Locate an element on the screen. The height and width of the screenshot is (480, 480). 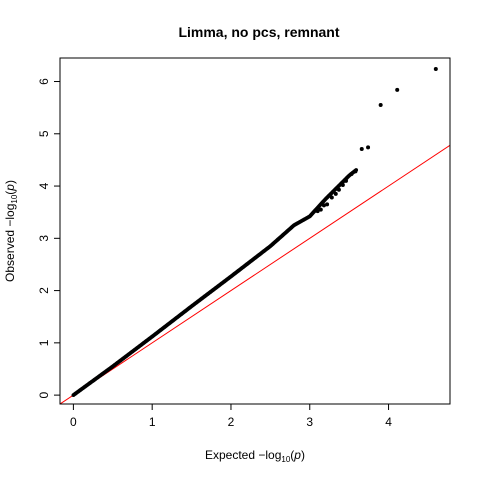
y-tick-label: 0 is located at coordinates (44, 394).